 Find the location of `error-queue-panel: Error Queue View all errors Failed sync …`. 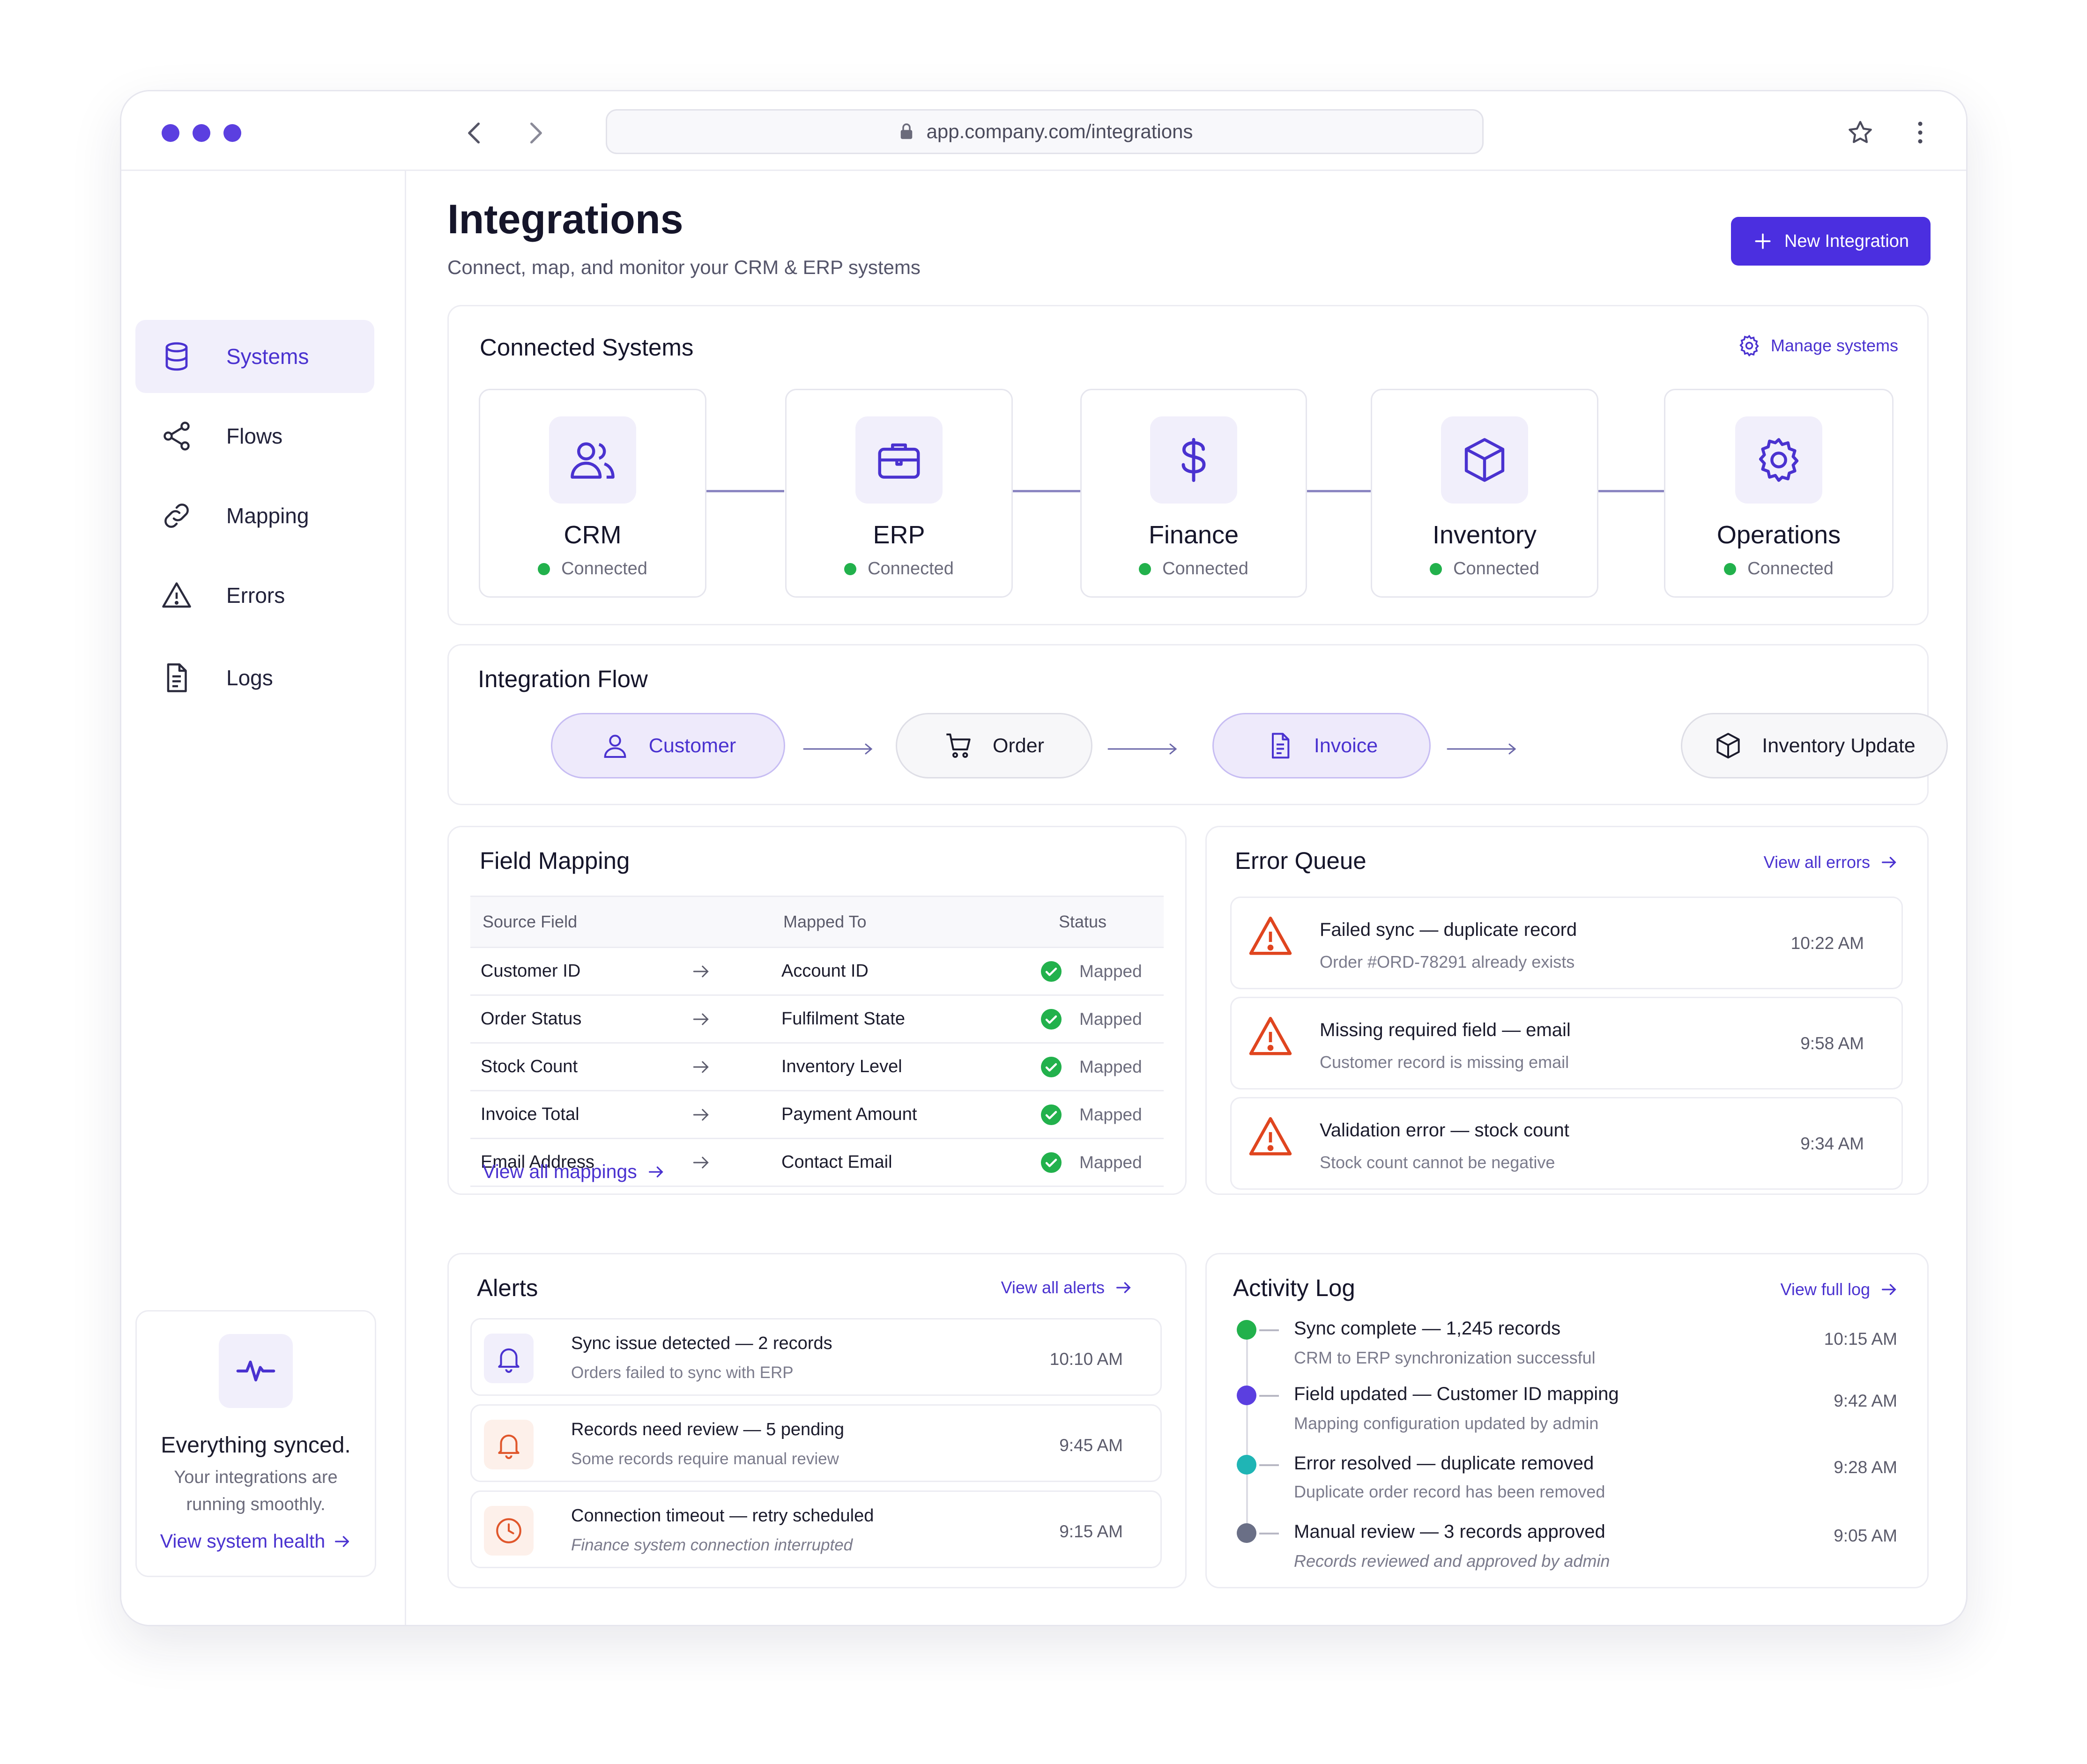

error-queue-panel: Error Queue View all errors Failed sync … is located at coordinates (1567, 1011).